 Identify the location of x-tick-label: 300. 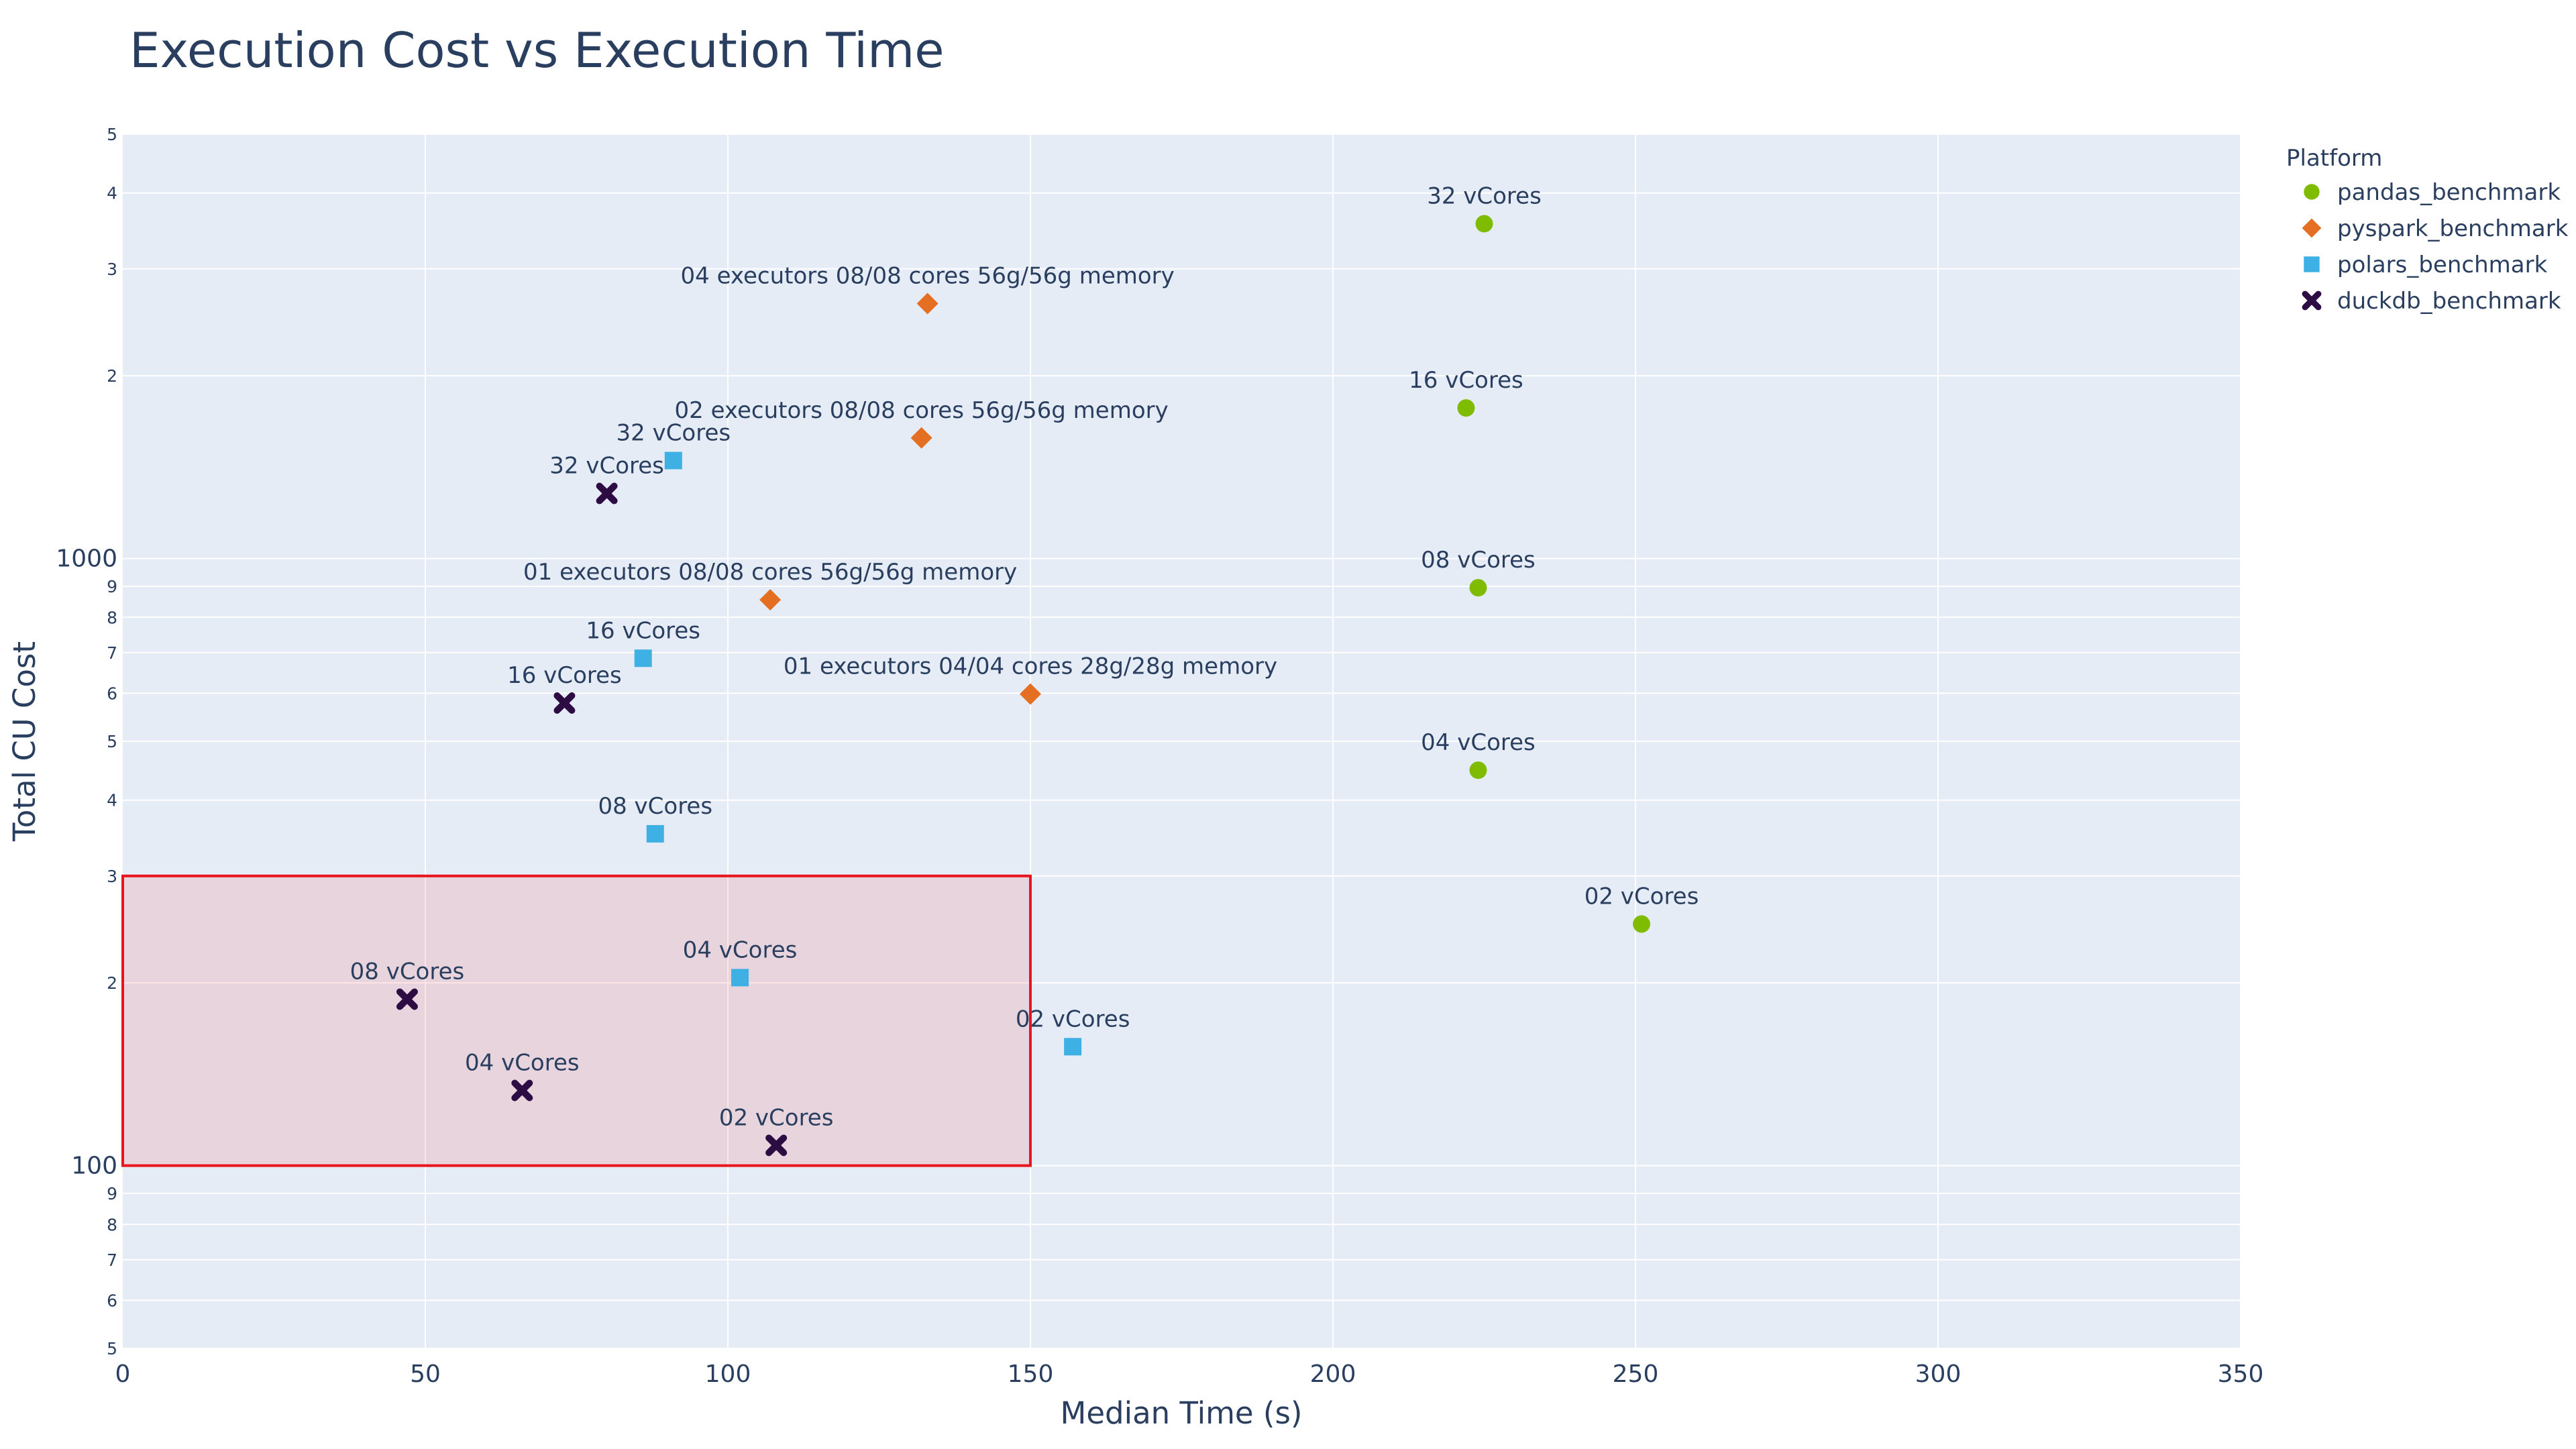
(1938, 1374).